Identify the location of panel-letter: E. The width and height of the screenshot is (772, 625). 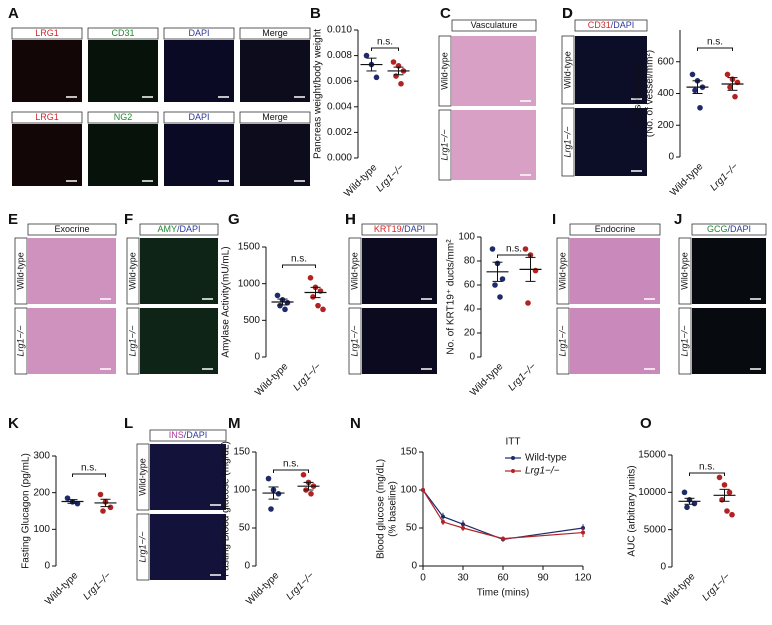
(13, 219).